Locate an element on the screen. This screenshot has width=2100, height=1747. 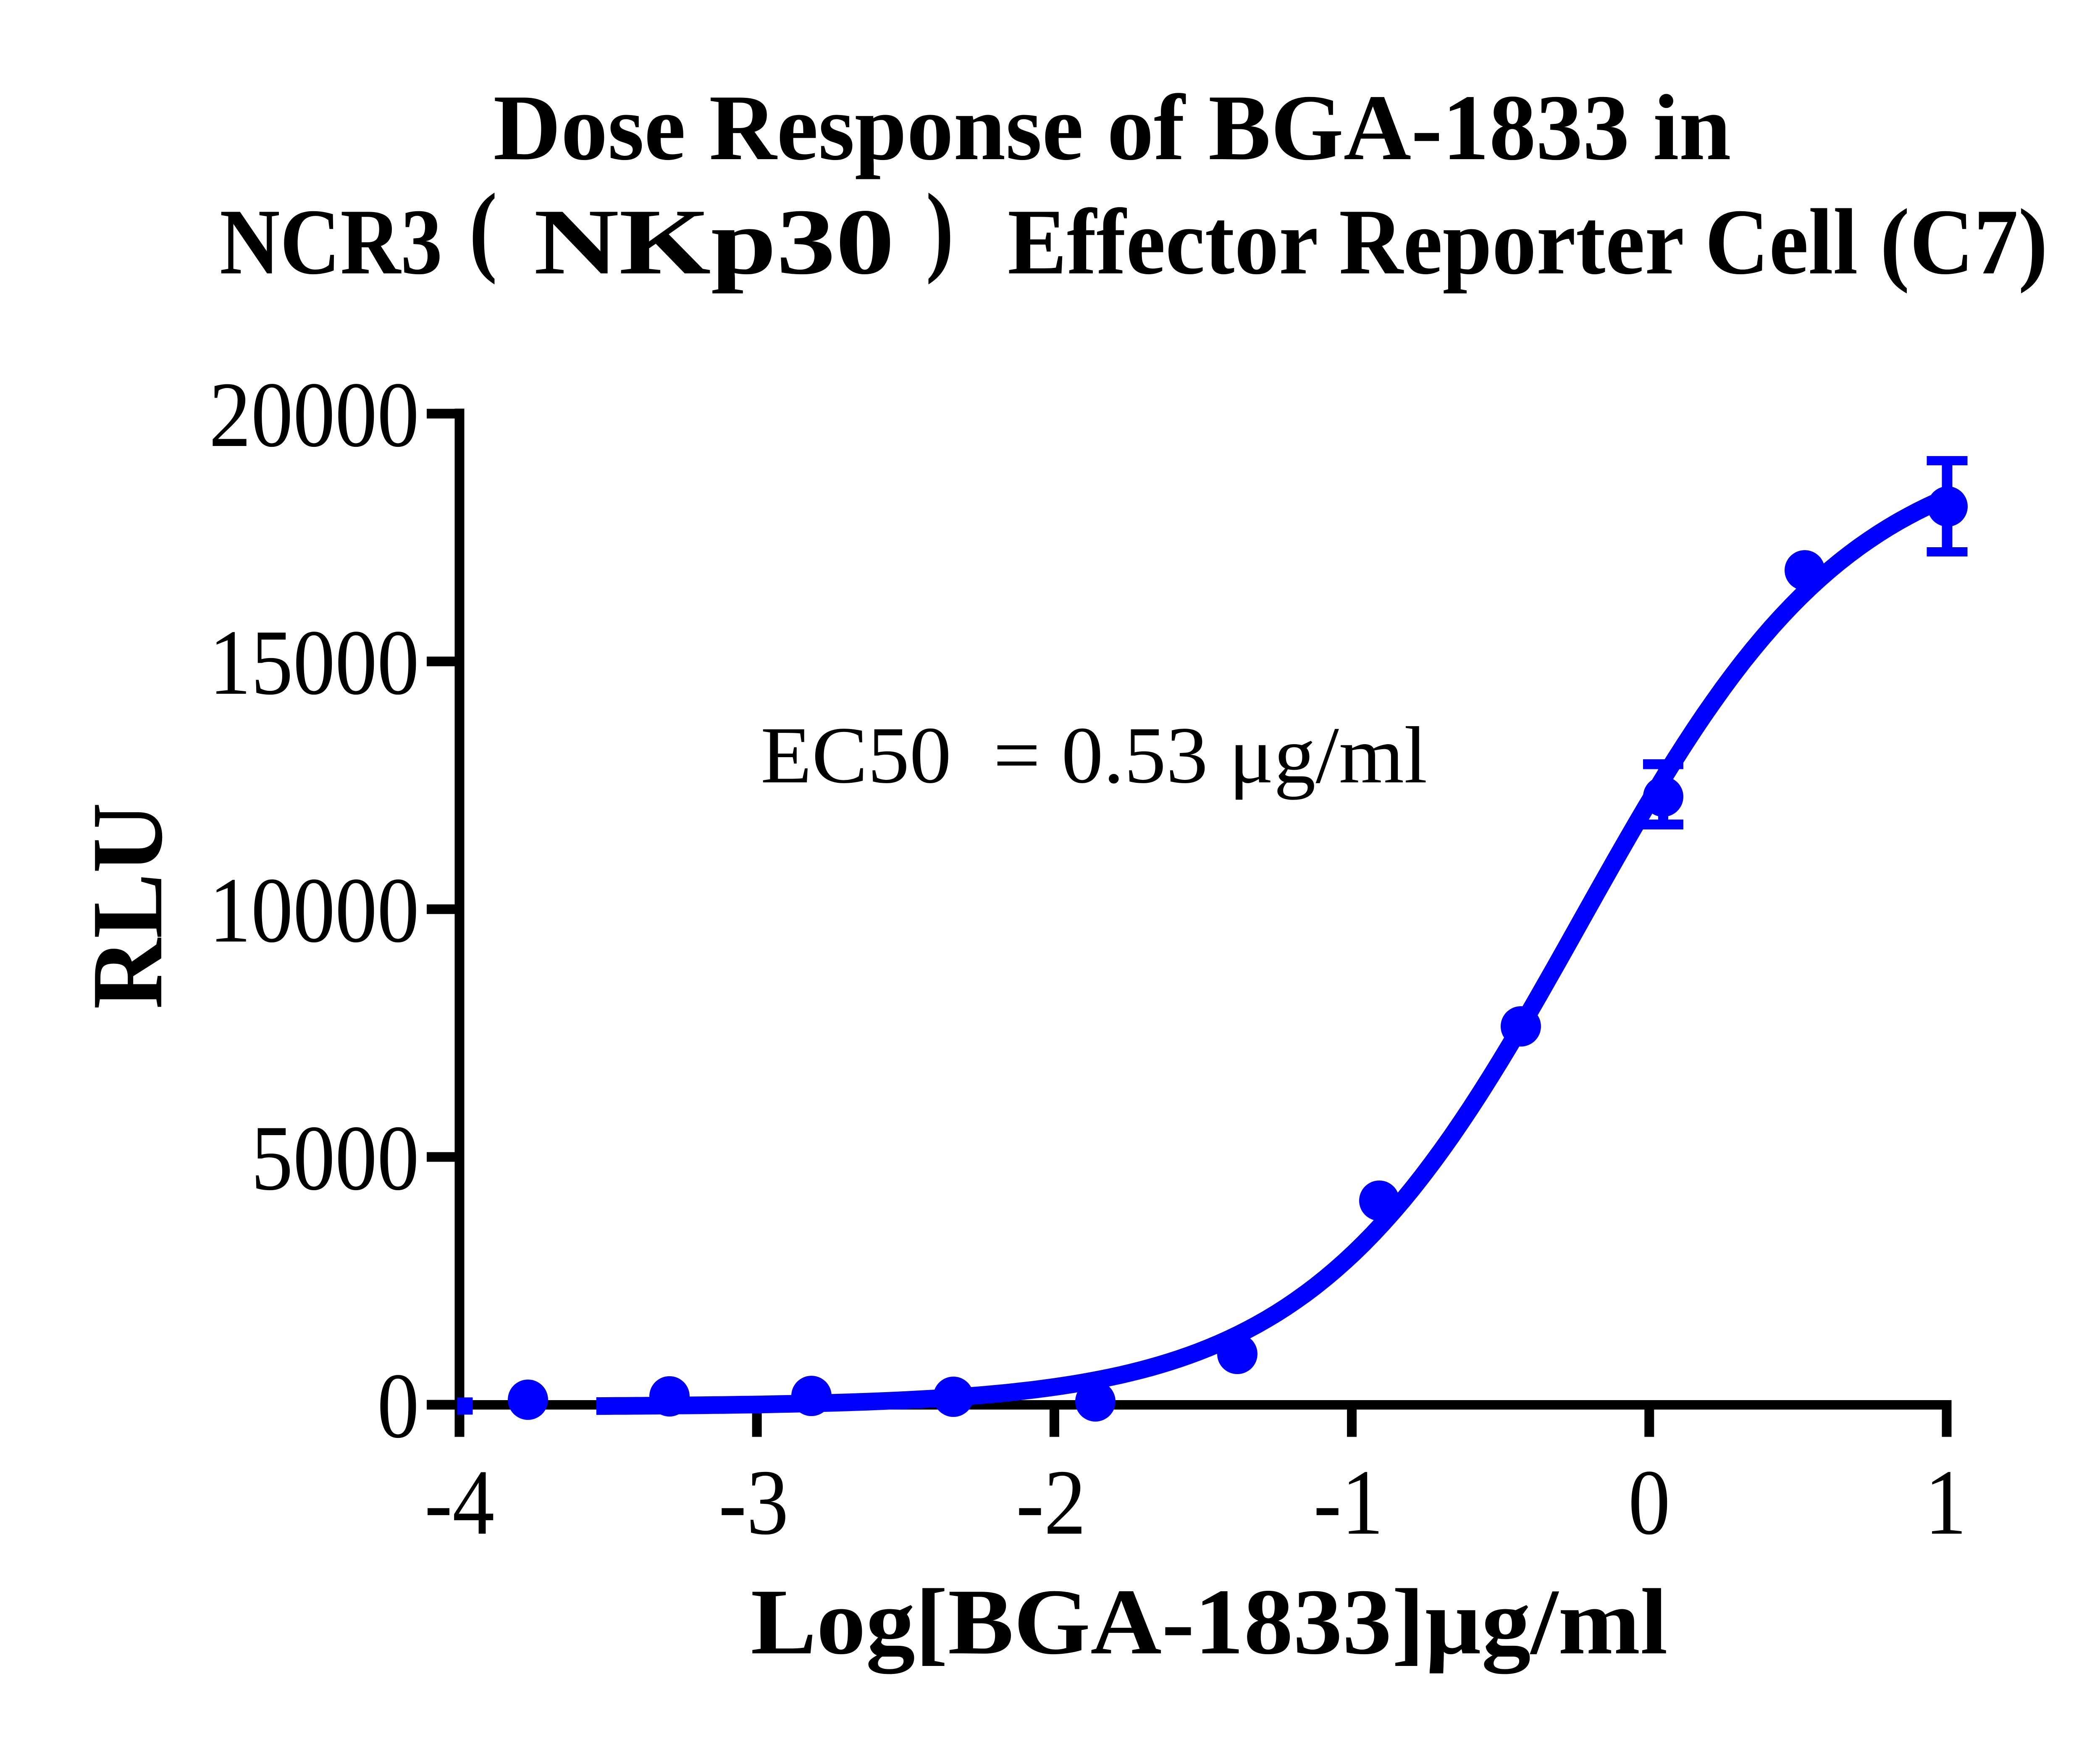
svg-text: 10000 is located at coordinates (314, 910).